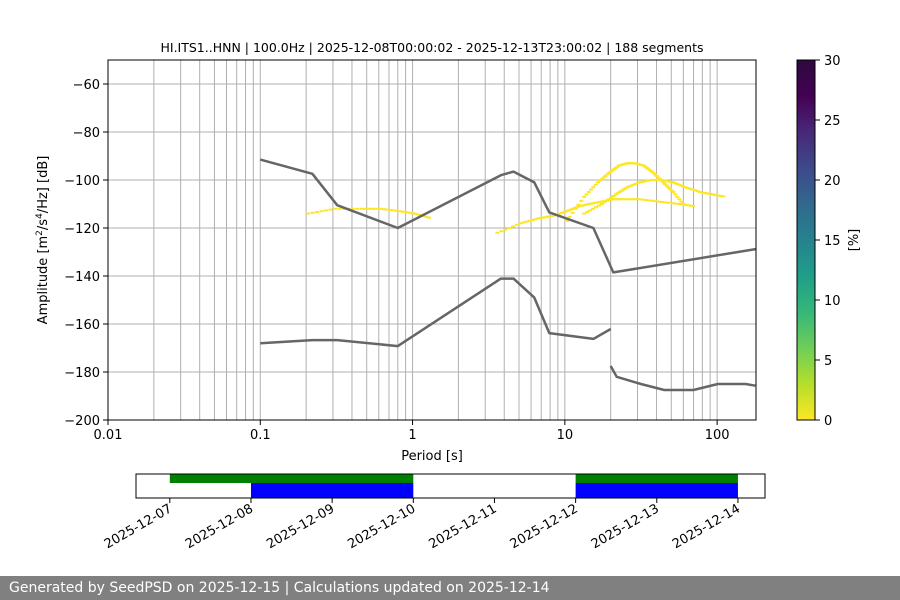 The width and height of the screenshot is (900, 600). I want to click on nhnm-line-tail, so click(682, 378).